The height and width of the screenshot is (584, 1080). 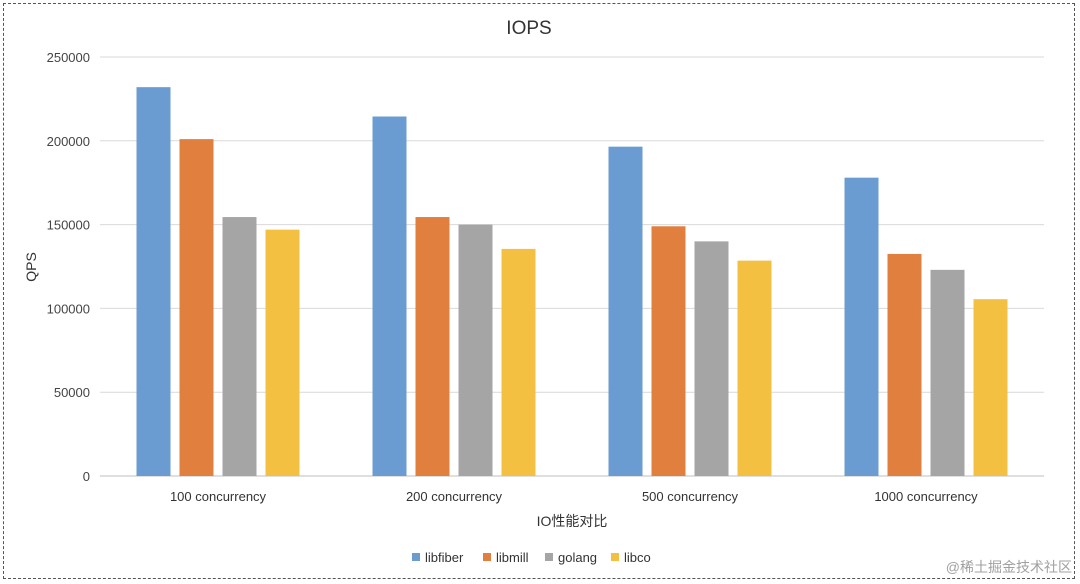 I want to click on legend-label-golang: golang, so click(x=577, y=557).